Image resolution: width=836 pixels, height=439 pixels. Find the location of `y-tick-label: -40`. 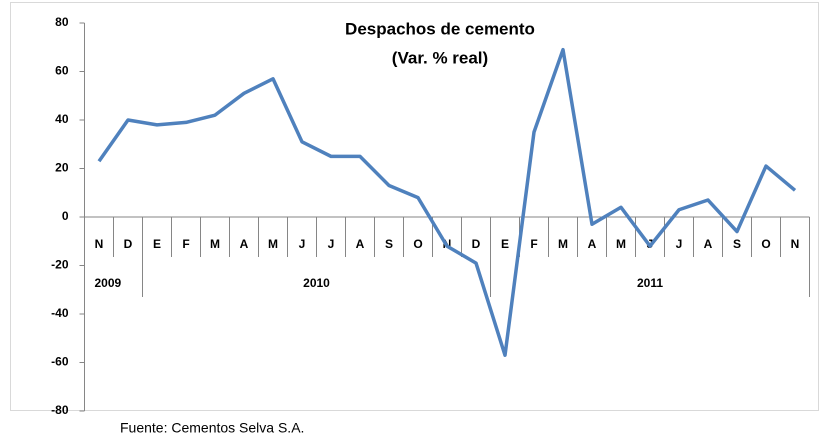

y-tick-label: -40 is located at coordinates (60, 313).